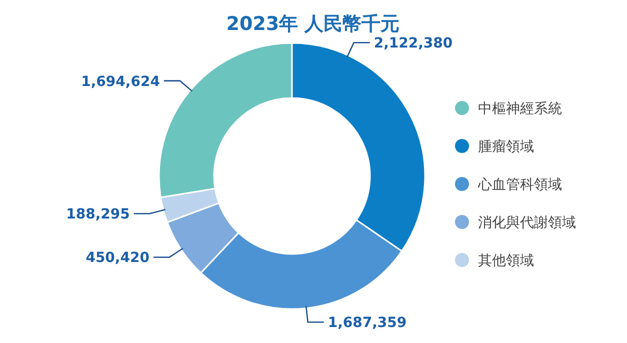  I want to click on data-label: 450,420, so click(118, 258).